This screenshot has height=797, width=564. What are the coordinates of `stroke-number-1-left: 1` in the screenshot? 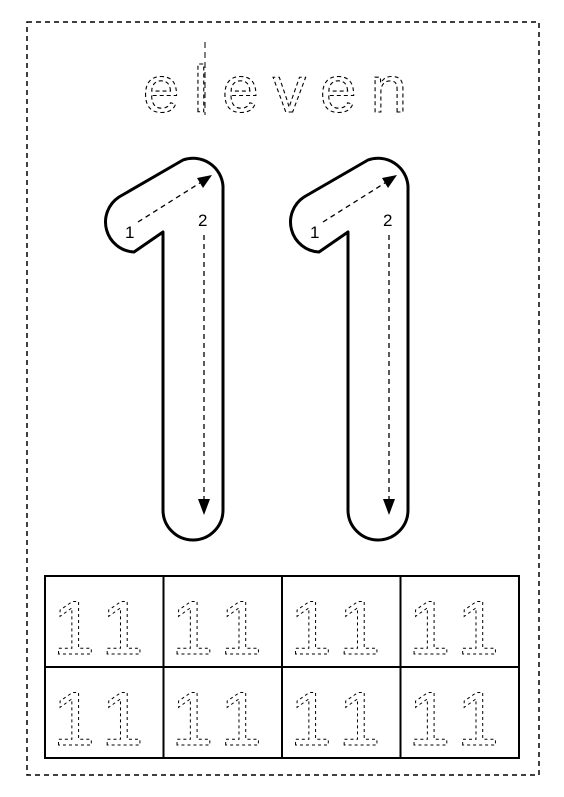 It's located at (129, 232).